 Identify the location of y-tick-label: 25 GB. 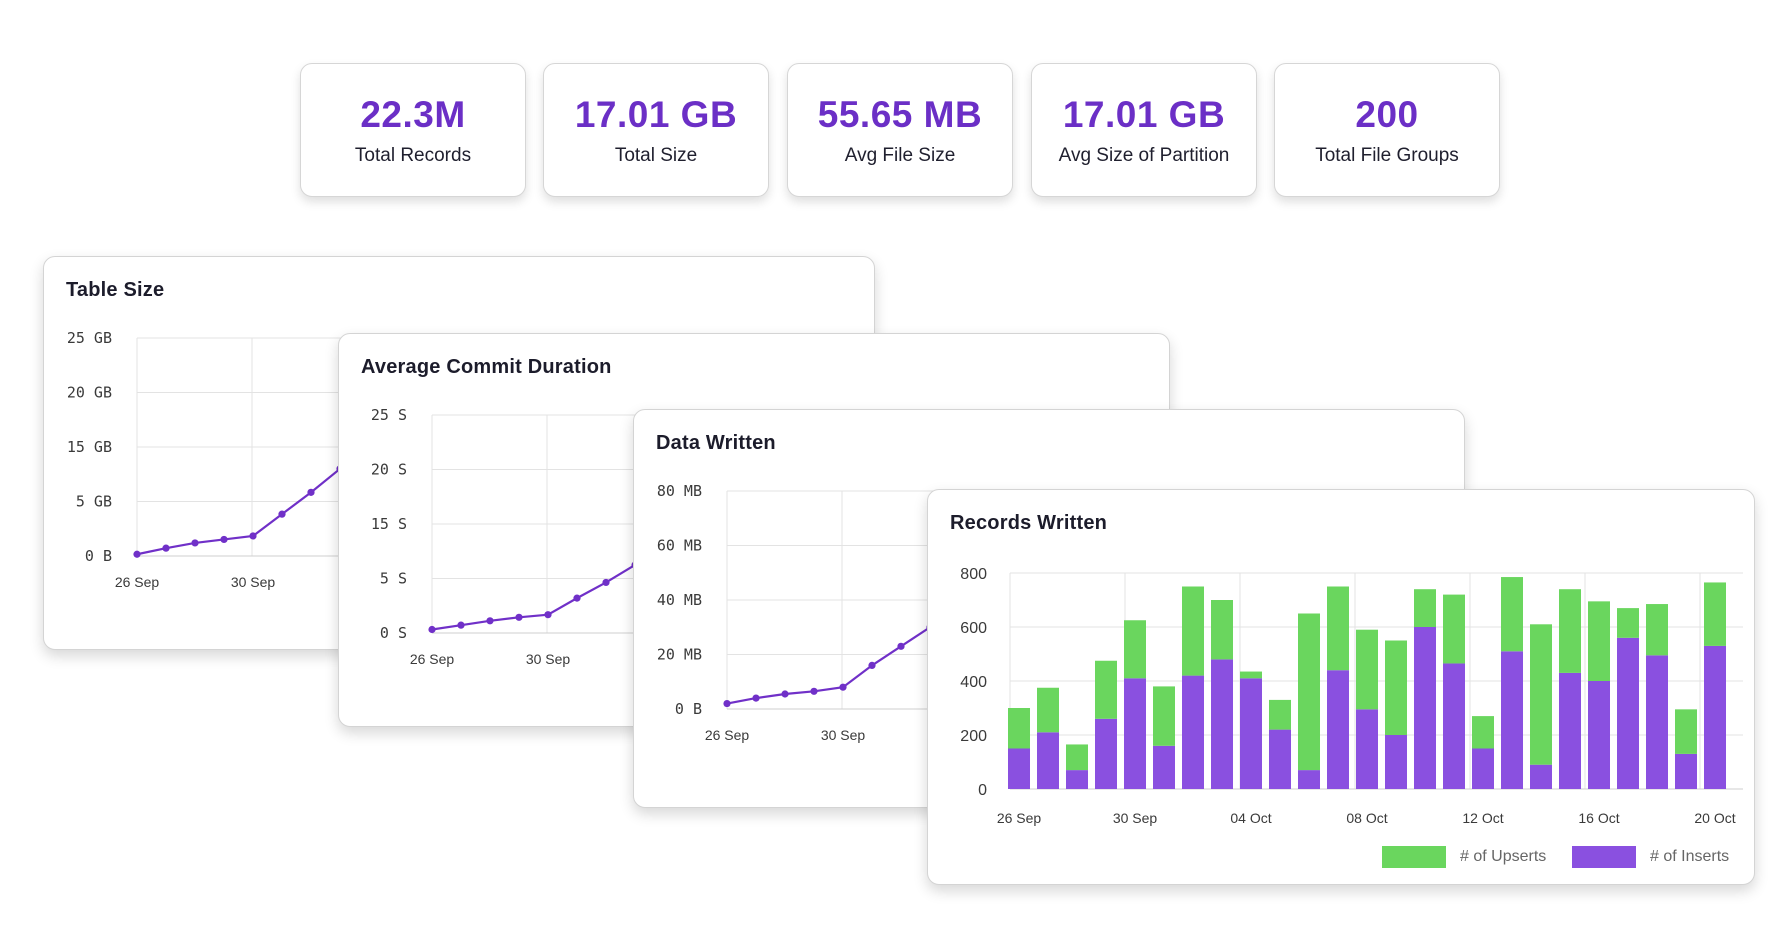
(89, 338).